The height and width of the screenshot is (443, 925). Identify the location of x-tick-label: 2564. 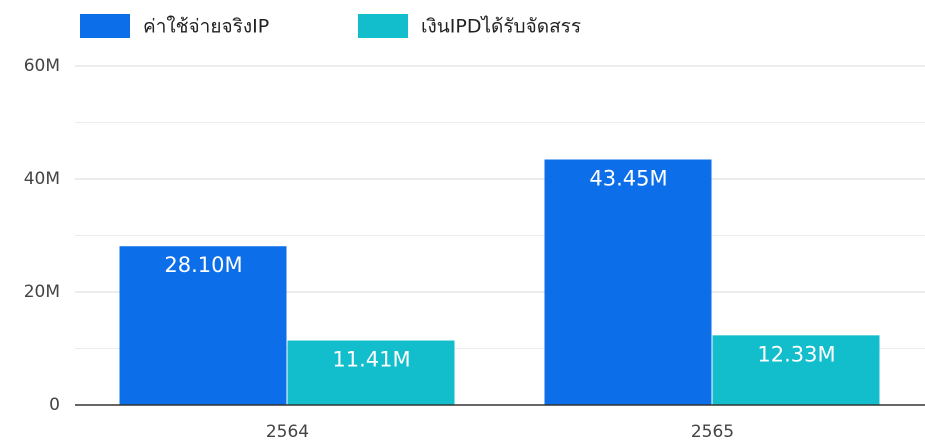
(287, 432).